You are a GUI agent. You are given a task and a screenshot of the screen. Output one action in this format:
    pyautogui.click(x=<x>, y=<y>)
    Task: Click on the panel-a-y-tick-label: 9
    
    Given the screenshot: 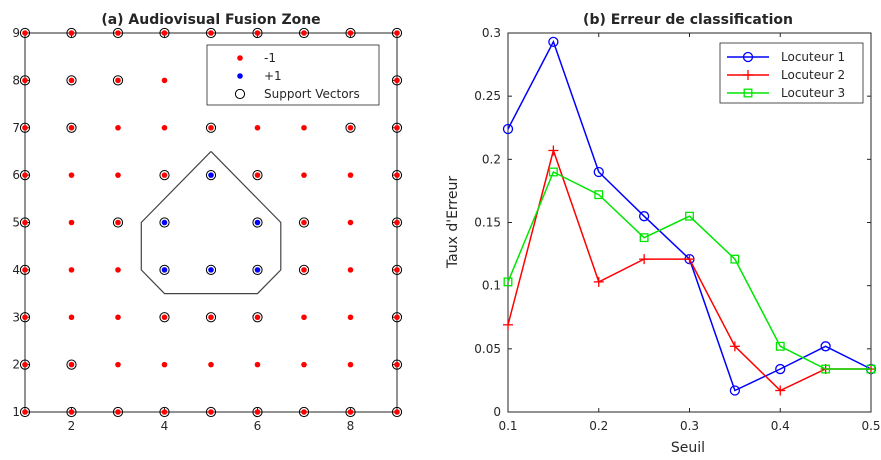 What is the action you would take?
    pyautogui.click(x=16, y=33)
    